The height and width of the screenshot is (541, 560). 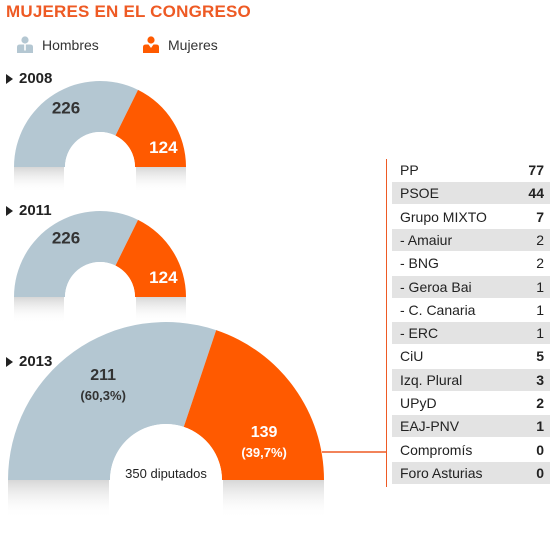 What do you see at coordinates (193, 45) in the screenshot?
I see `legend-label-mujeres: Mujeres` at bounding box center [193, 45].